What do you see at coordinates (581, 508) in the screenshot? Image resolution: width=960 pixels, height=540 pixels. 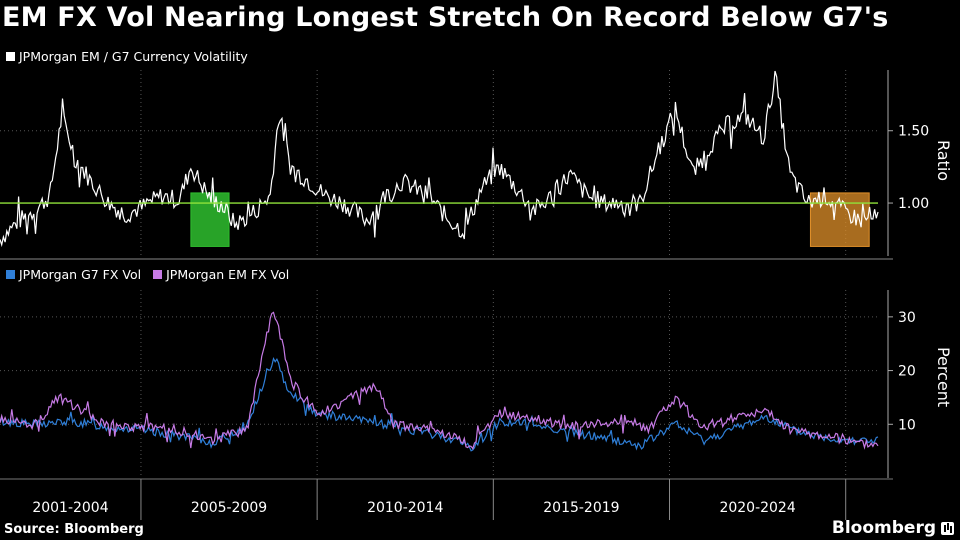 I see `x-tick-label: 2015-2019` at bounding box center [581, 508].